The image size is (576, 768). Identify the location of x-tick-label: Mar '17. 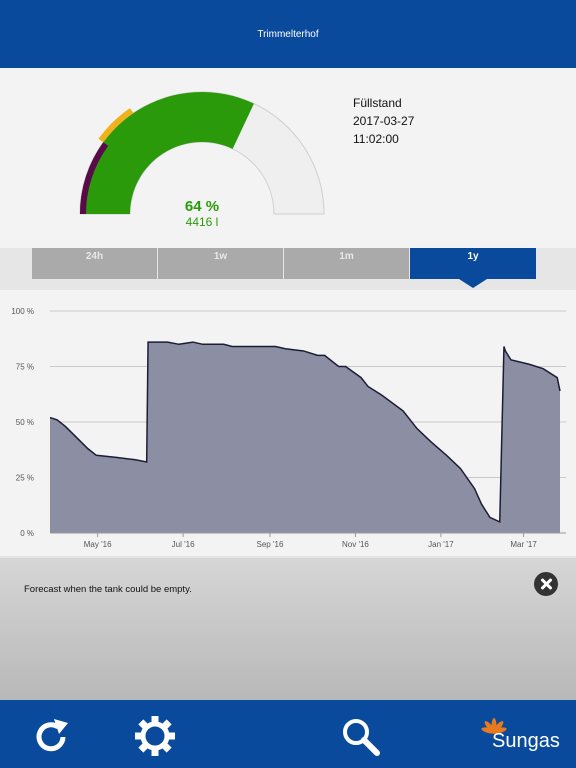
(523, 544).